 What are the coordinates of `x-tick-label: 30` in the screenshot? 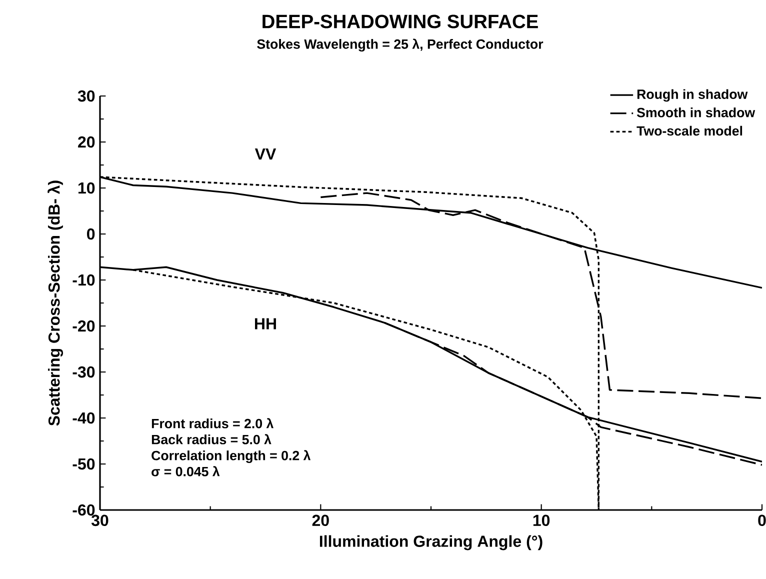 It's located at (99, 520).